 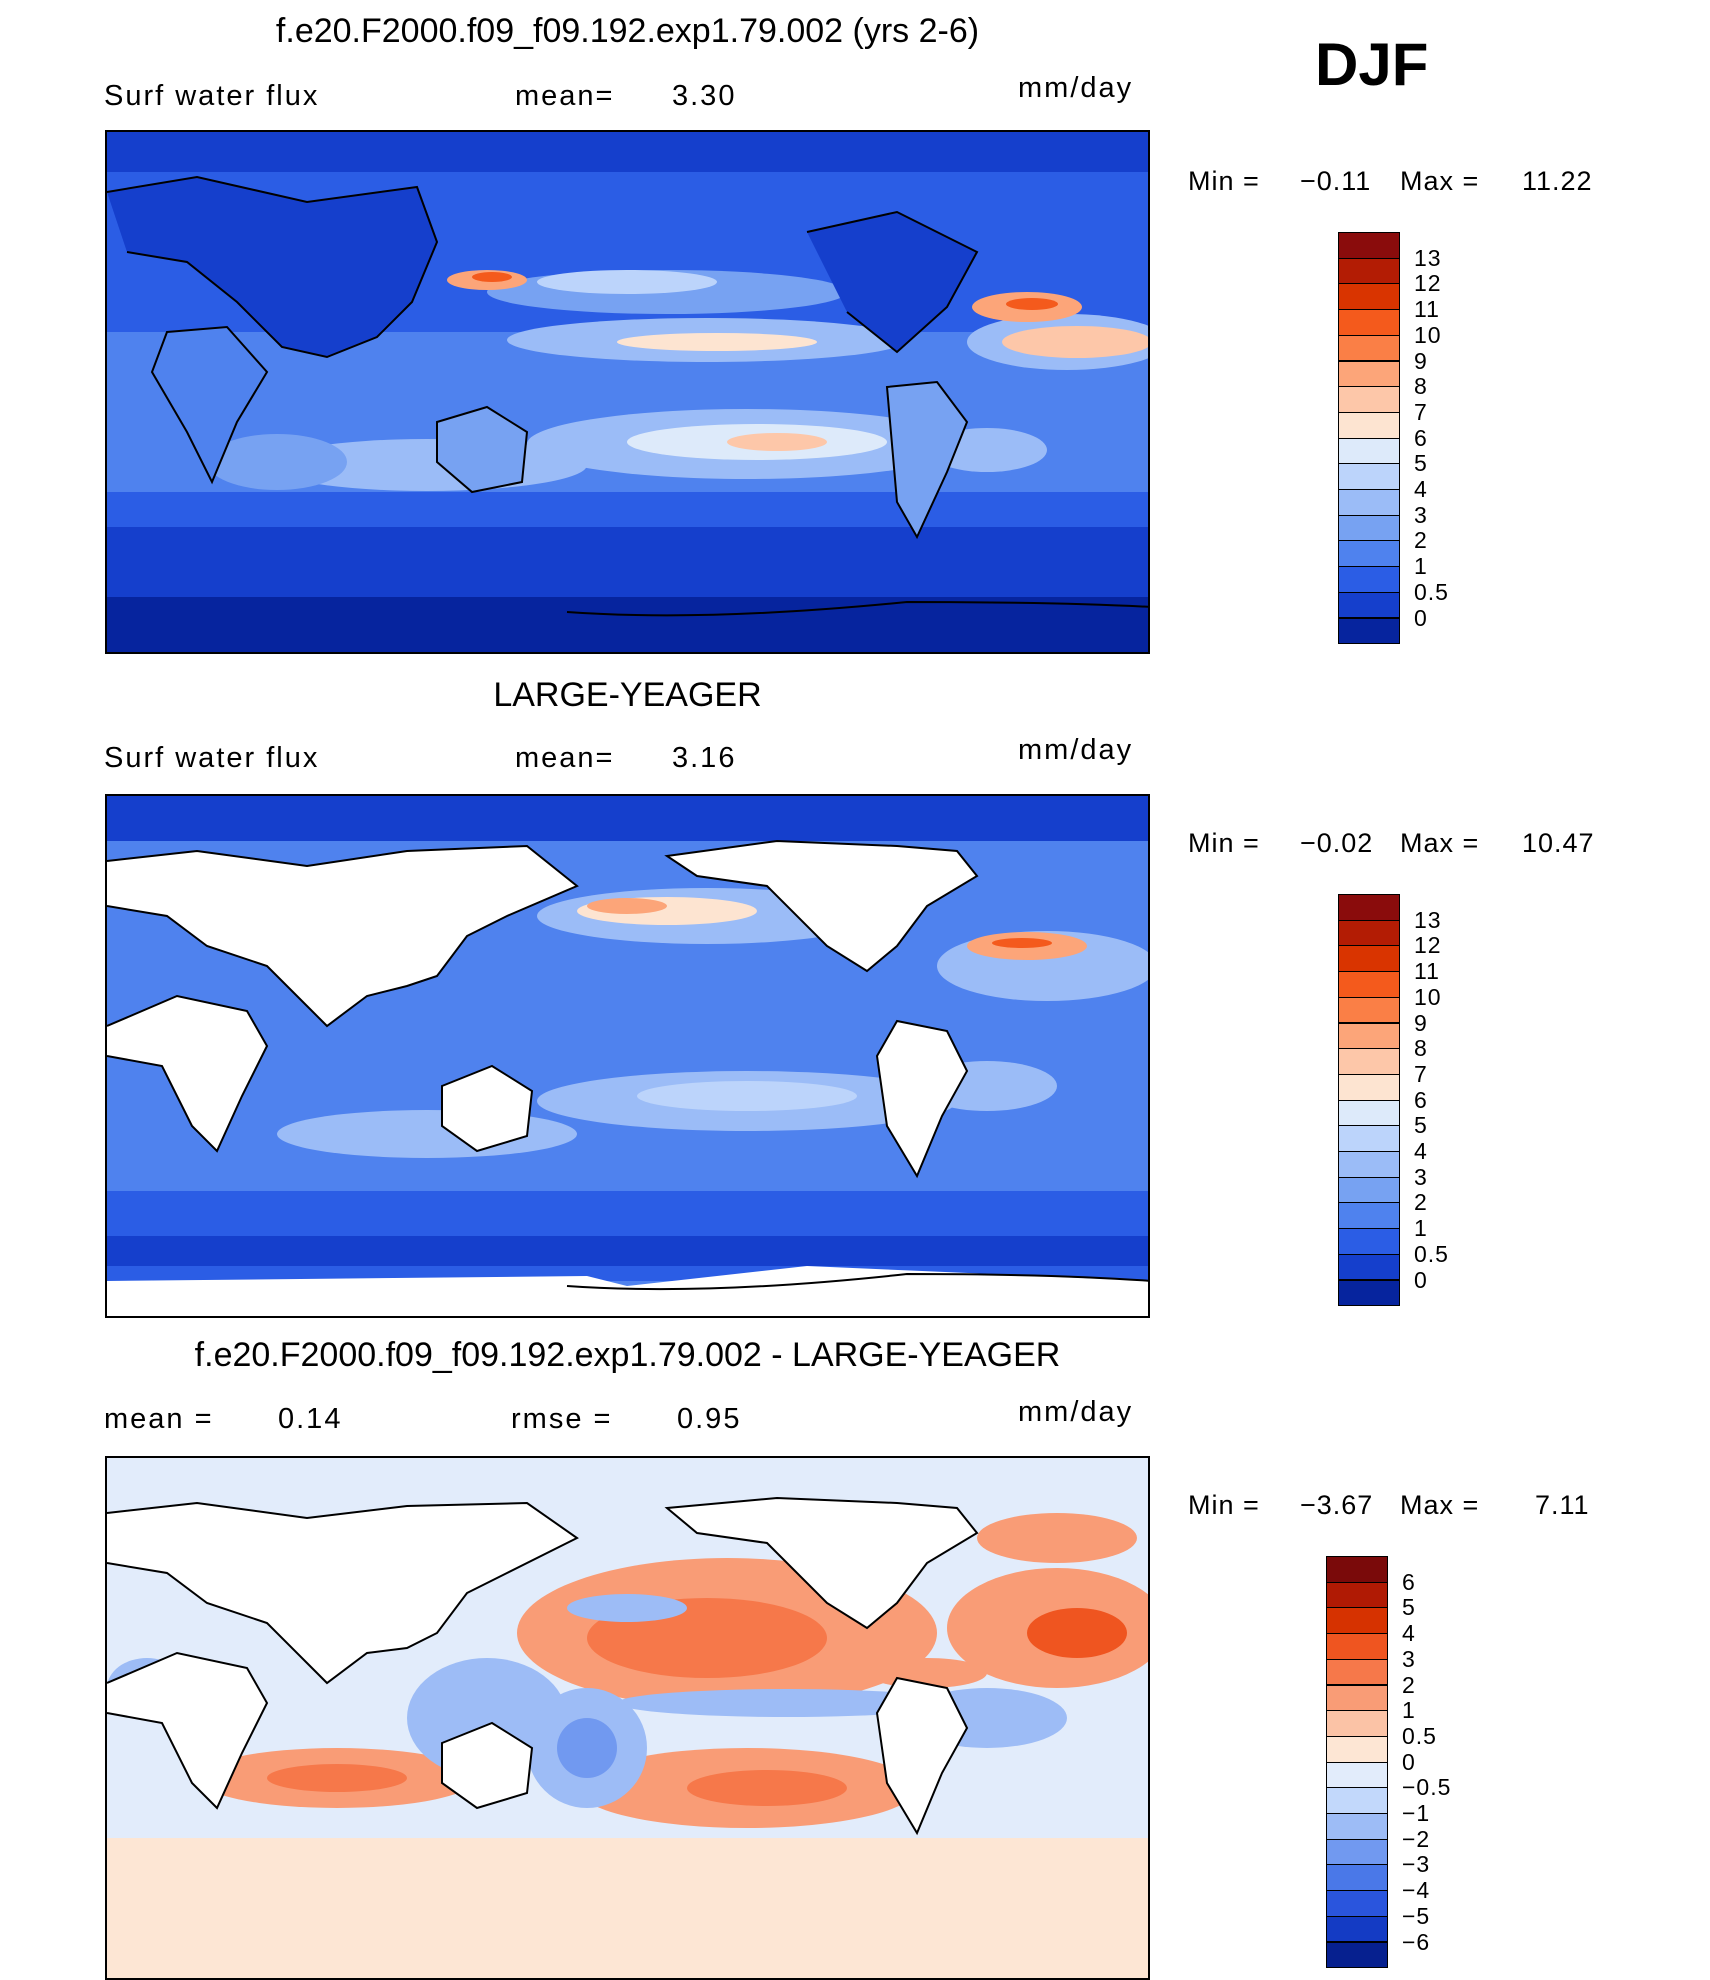 What do you see at coordinates (1416, 1813) in the screenshot?
I see `colorbar-tick-label: −1` at bounding box center [1416, 1813].